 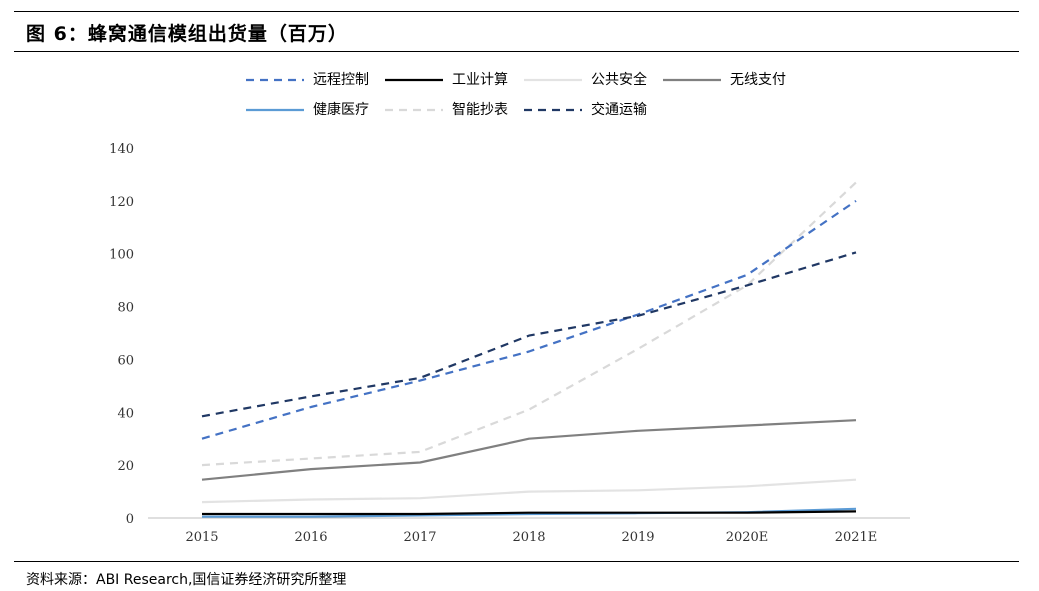 I want to click on y-tick-label: 80, so click(x=125, y=308).